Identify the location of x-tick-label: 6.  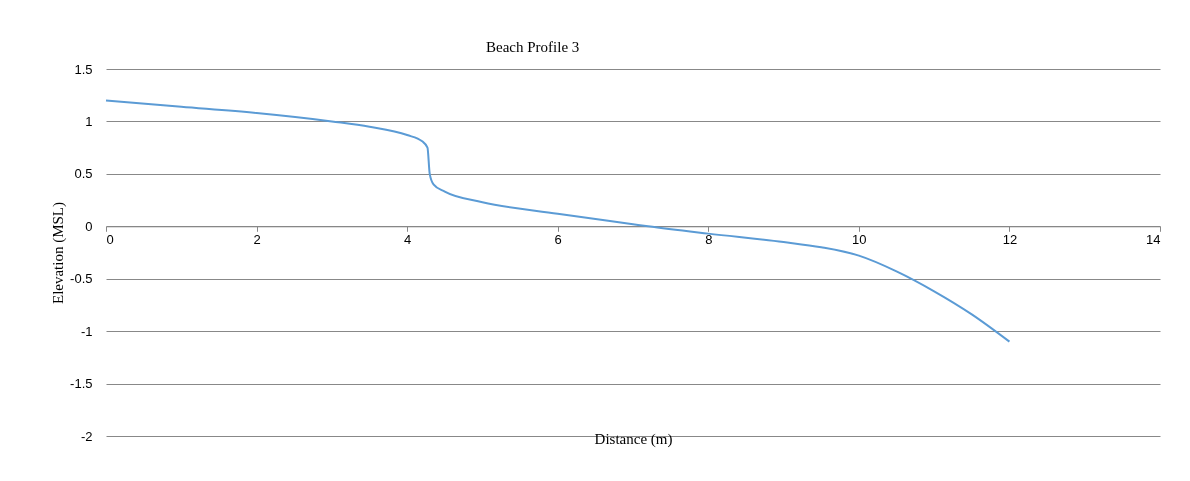
(558, 239).